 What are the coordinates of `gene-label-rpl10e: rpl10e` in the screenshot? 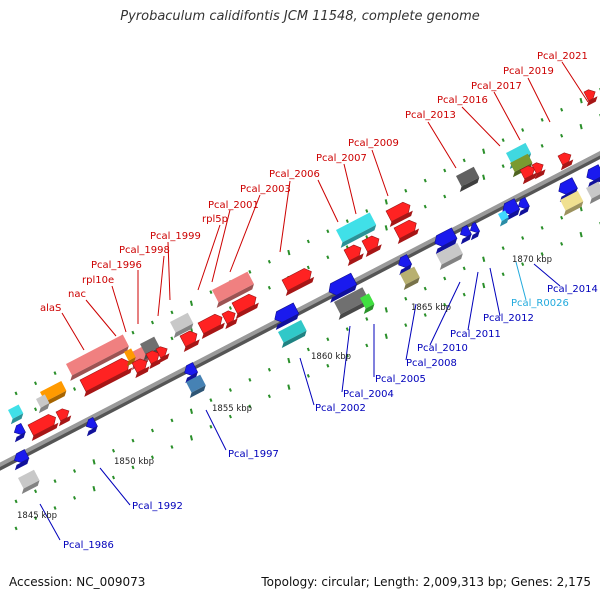 It's located at (98, 280).